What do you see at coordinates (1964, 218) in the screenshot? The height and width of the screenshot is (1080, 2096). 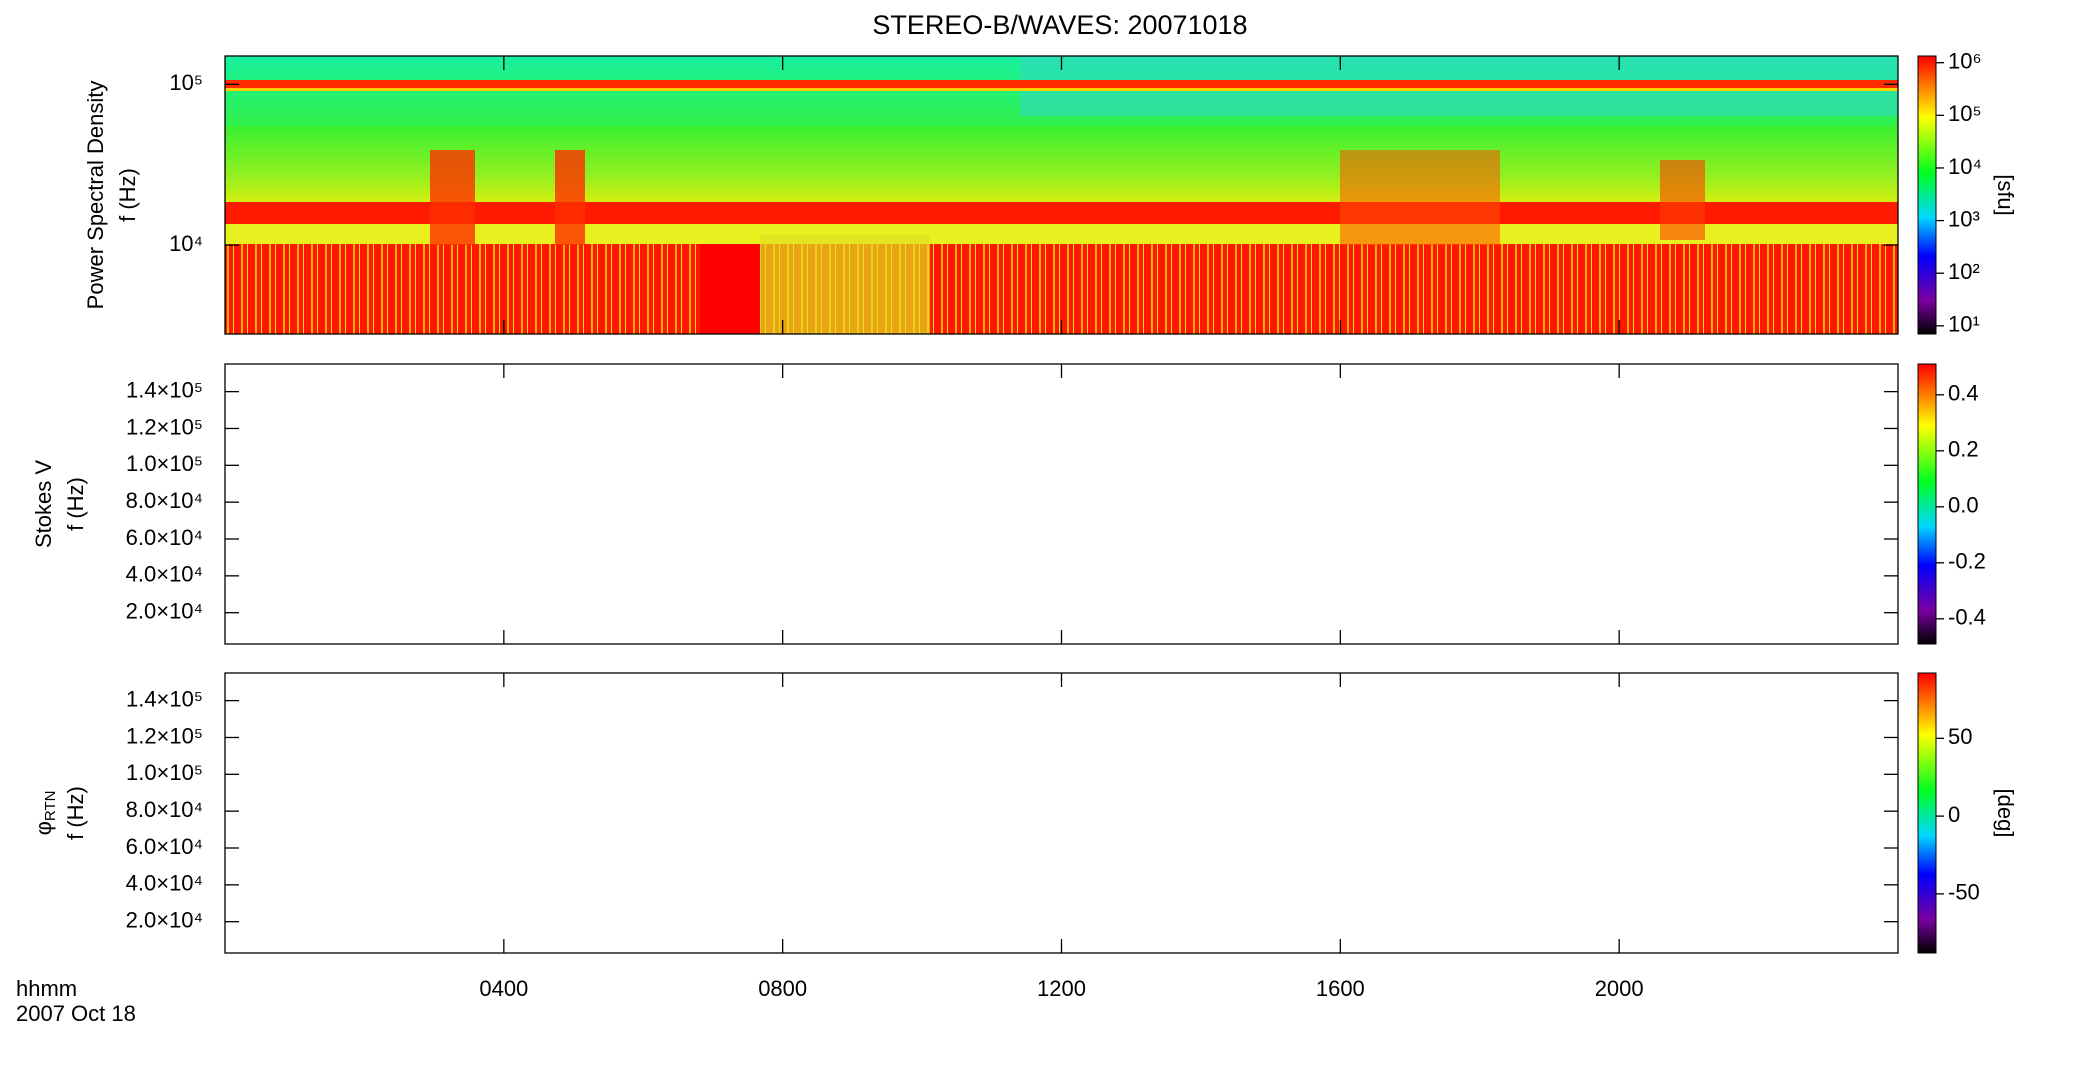 I see `colorbar-tick-label: 10³` at bounding box center [1964, 218].